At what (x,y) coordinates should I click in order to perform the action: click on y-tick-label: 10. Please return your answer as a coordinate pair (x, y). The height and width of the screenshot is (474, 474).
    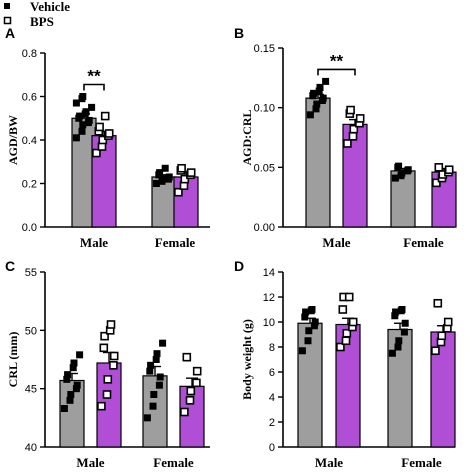
    Looking at the image, I should click on (269, 323).